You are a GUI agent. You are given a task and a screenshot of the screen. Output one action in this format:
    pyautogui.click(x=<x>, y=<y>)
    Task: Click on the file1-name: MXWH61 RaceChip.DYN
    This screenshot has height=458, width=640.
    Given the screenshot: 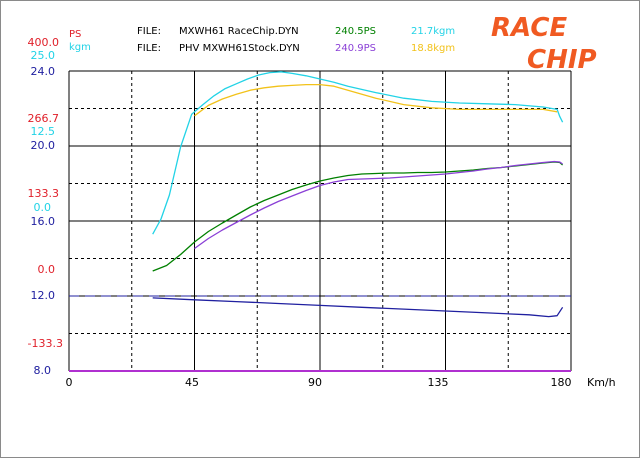 What is the action you would take?
    pyautogui.click(x=239, y=31)
    